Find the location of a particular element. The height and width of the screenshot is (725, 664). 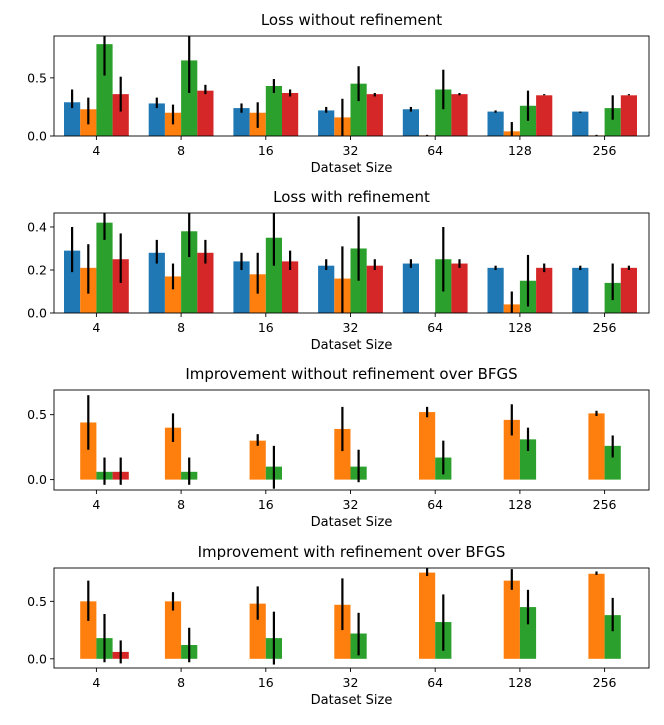

bar-32-s4 is located at coordinates (374, 289).